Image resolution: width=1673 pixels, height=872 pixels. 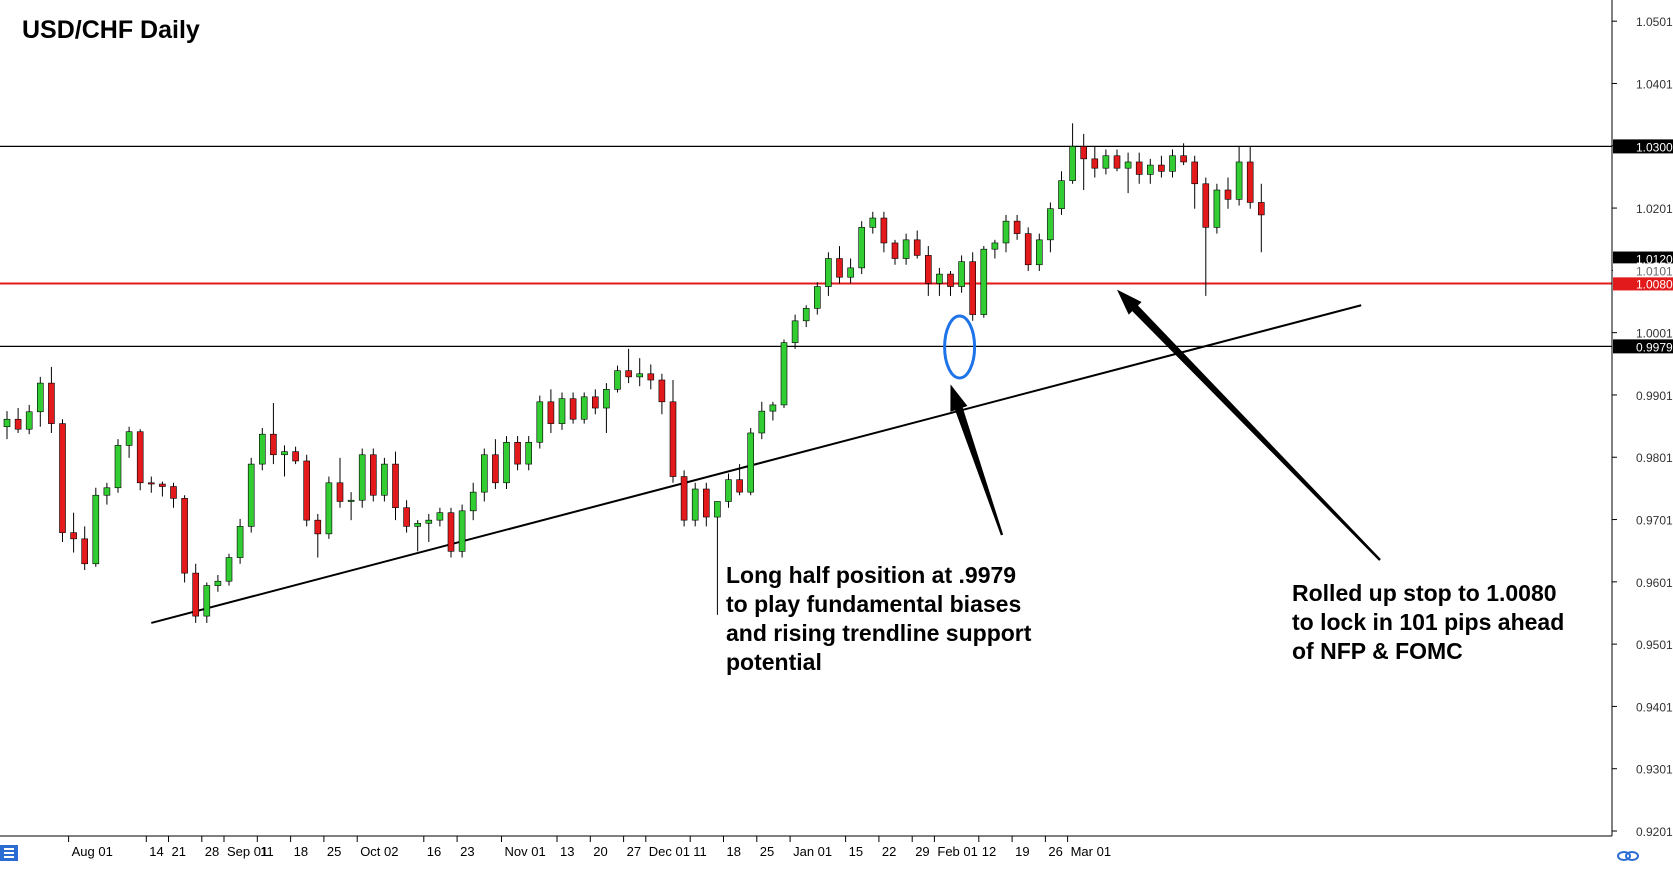 I want to click on link-icon-ring-a, so click(x=1624, y=856).